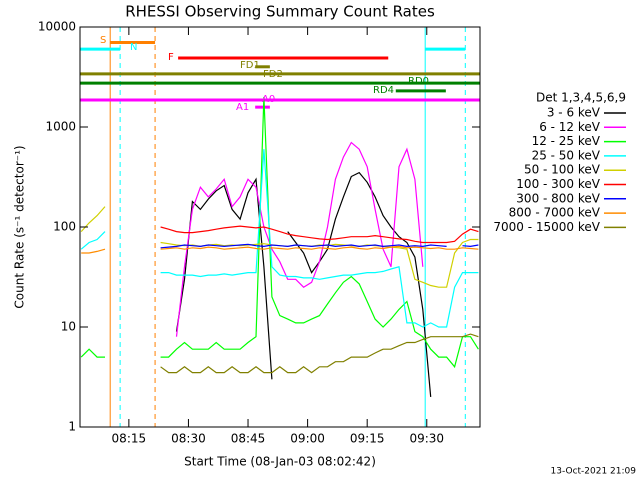  What do you see at coordinates (570, 127) in the screenshot?
I see `legend-label: 6 - 12 keV` at bounding box center [570, 127].